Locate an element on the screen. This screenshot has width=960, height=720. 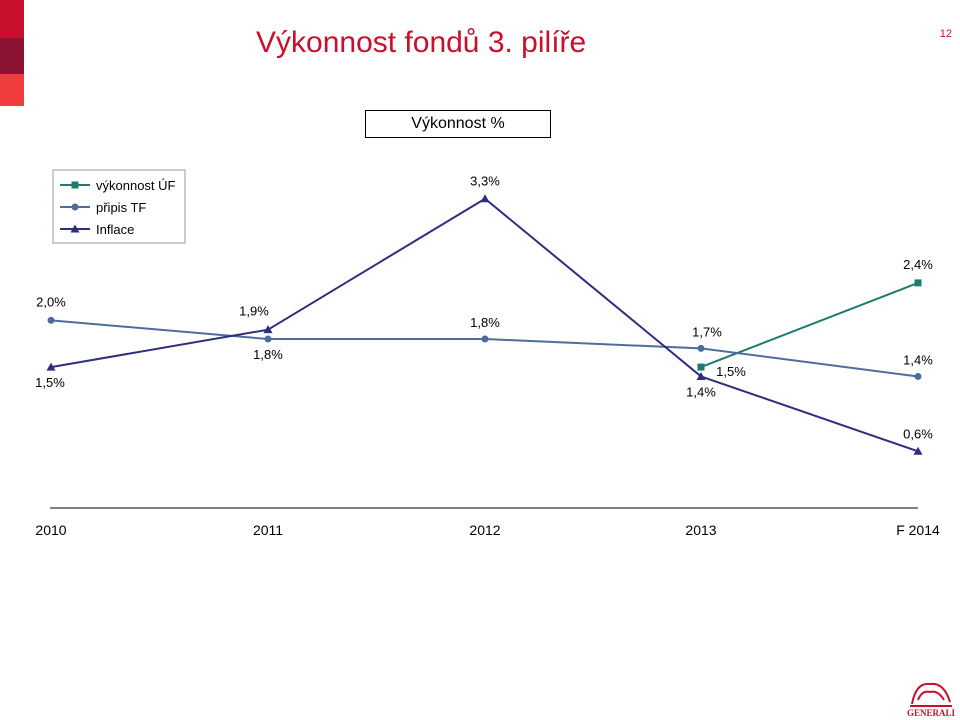
x-axis-tick-labels: 2010 2011 2012 2013 F 2014 is located at coordinates (487, 530).